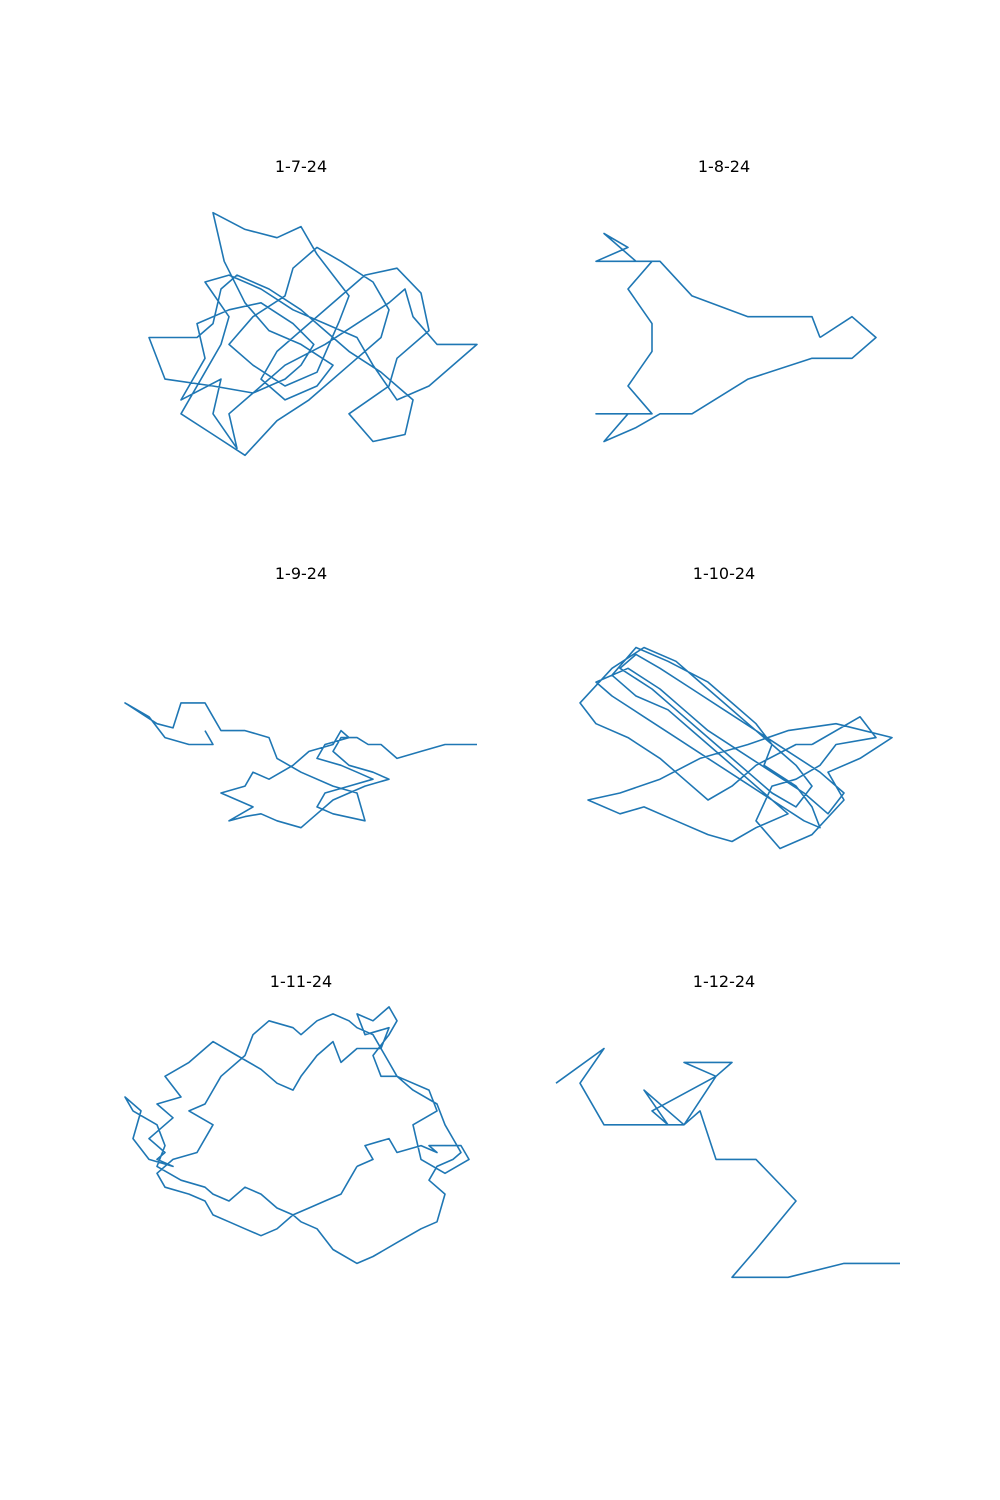 The image size is (1000, 1500). I want to click on subplot-4: 1-10-24, so click(736, 707).